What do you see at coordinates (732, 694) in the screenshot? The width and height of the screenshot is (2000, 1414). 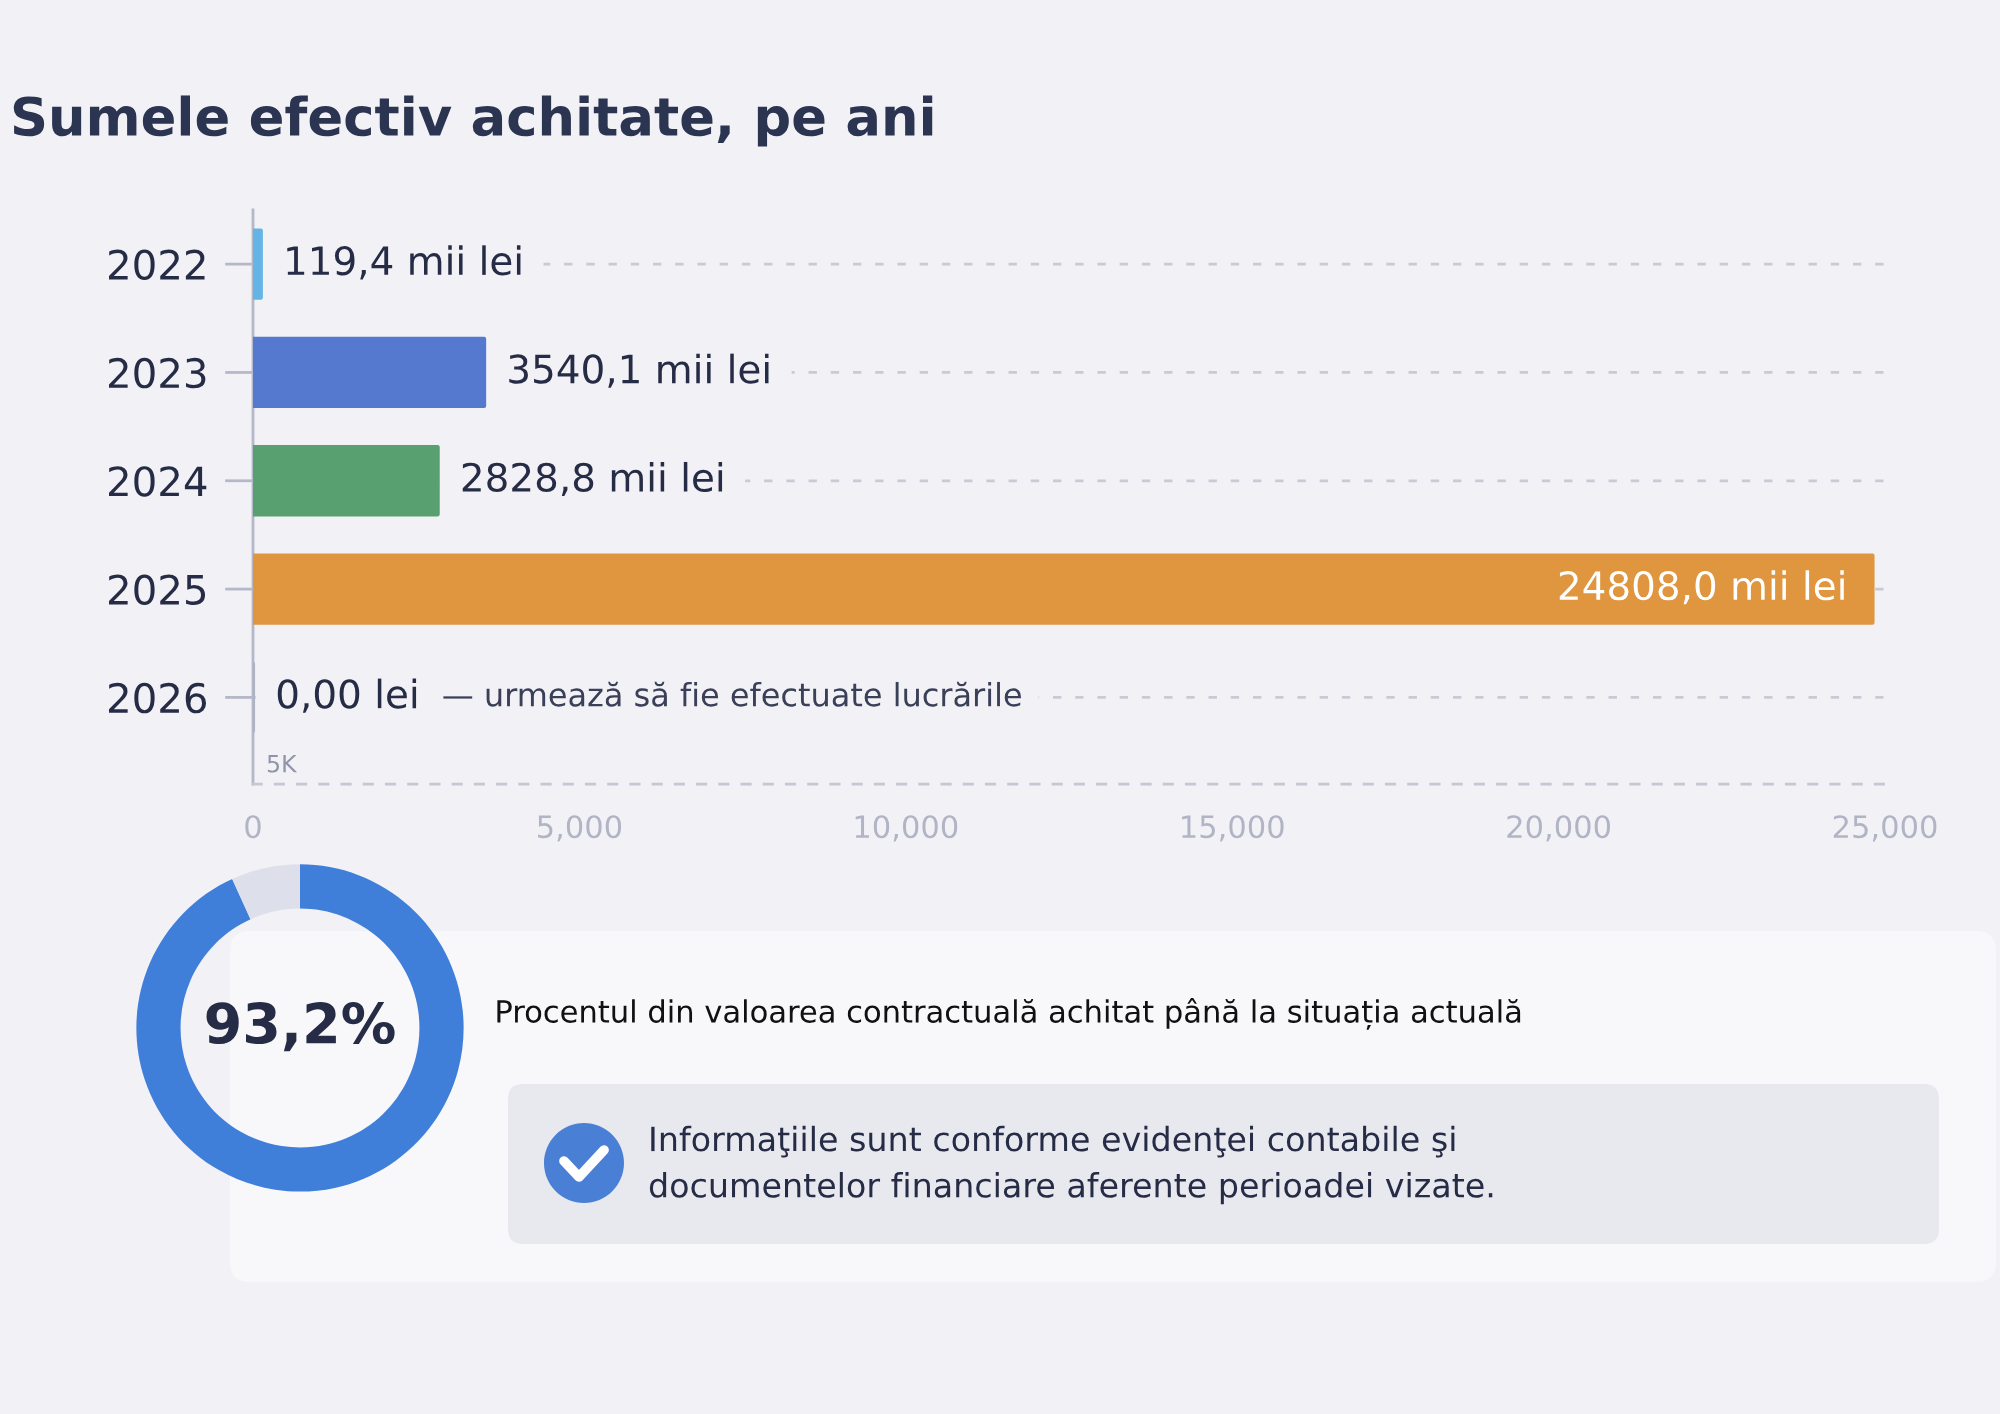 I see `annotation: — urmează să fie efectuate lucrările` at bounding box center [732, 694].